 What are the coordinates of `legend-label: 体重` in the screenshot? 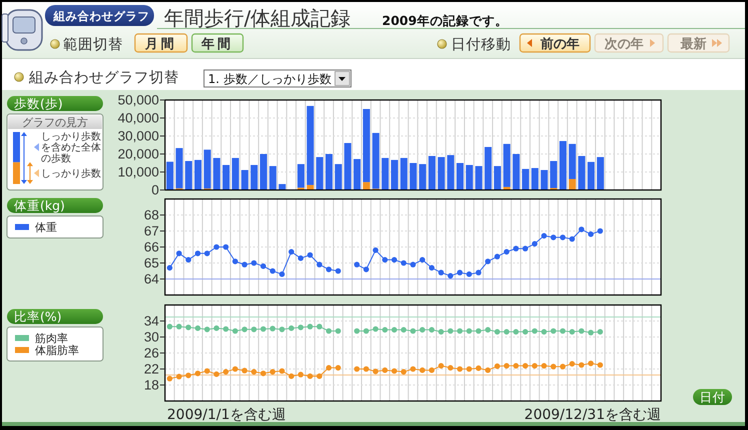 It's located at (46, 227).